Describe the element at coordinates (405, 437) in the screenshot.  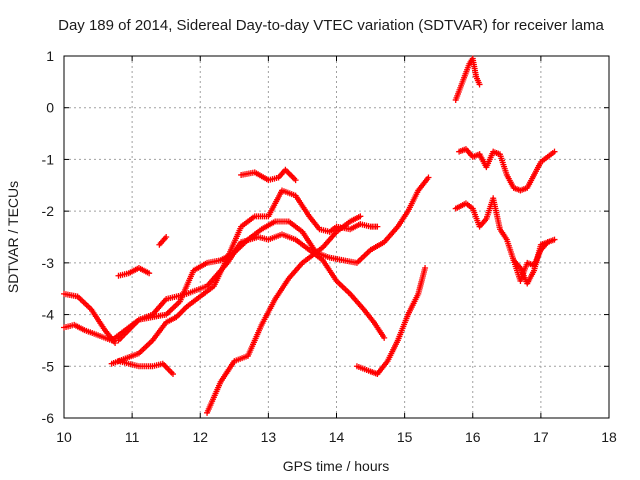
I see `x-tick-label: 15` at that location.